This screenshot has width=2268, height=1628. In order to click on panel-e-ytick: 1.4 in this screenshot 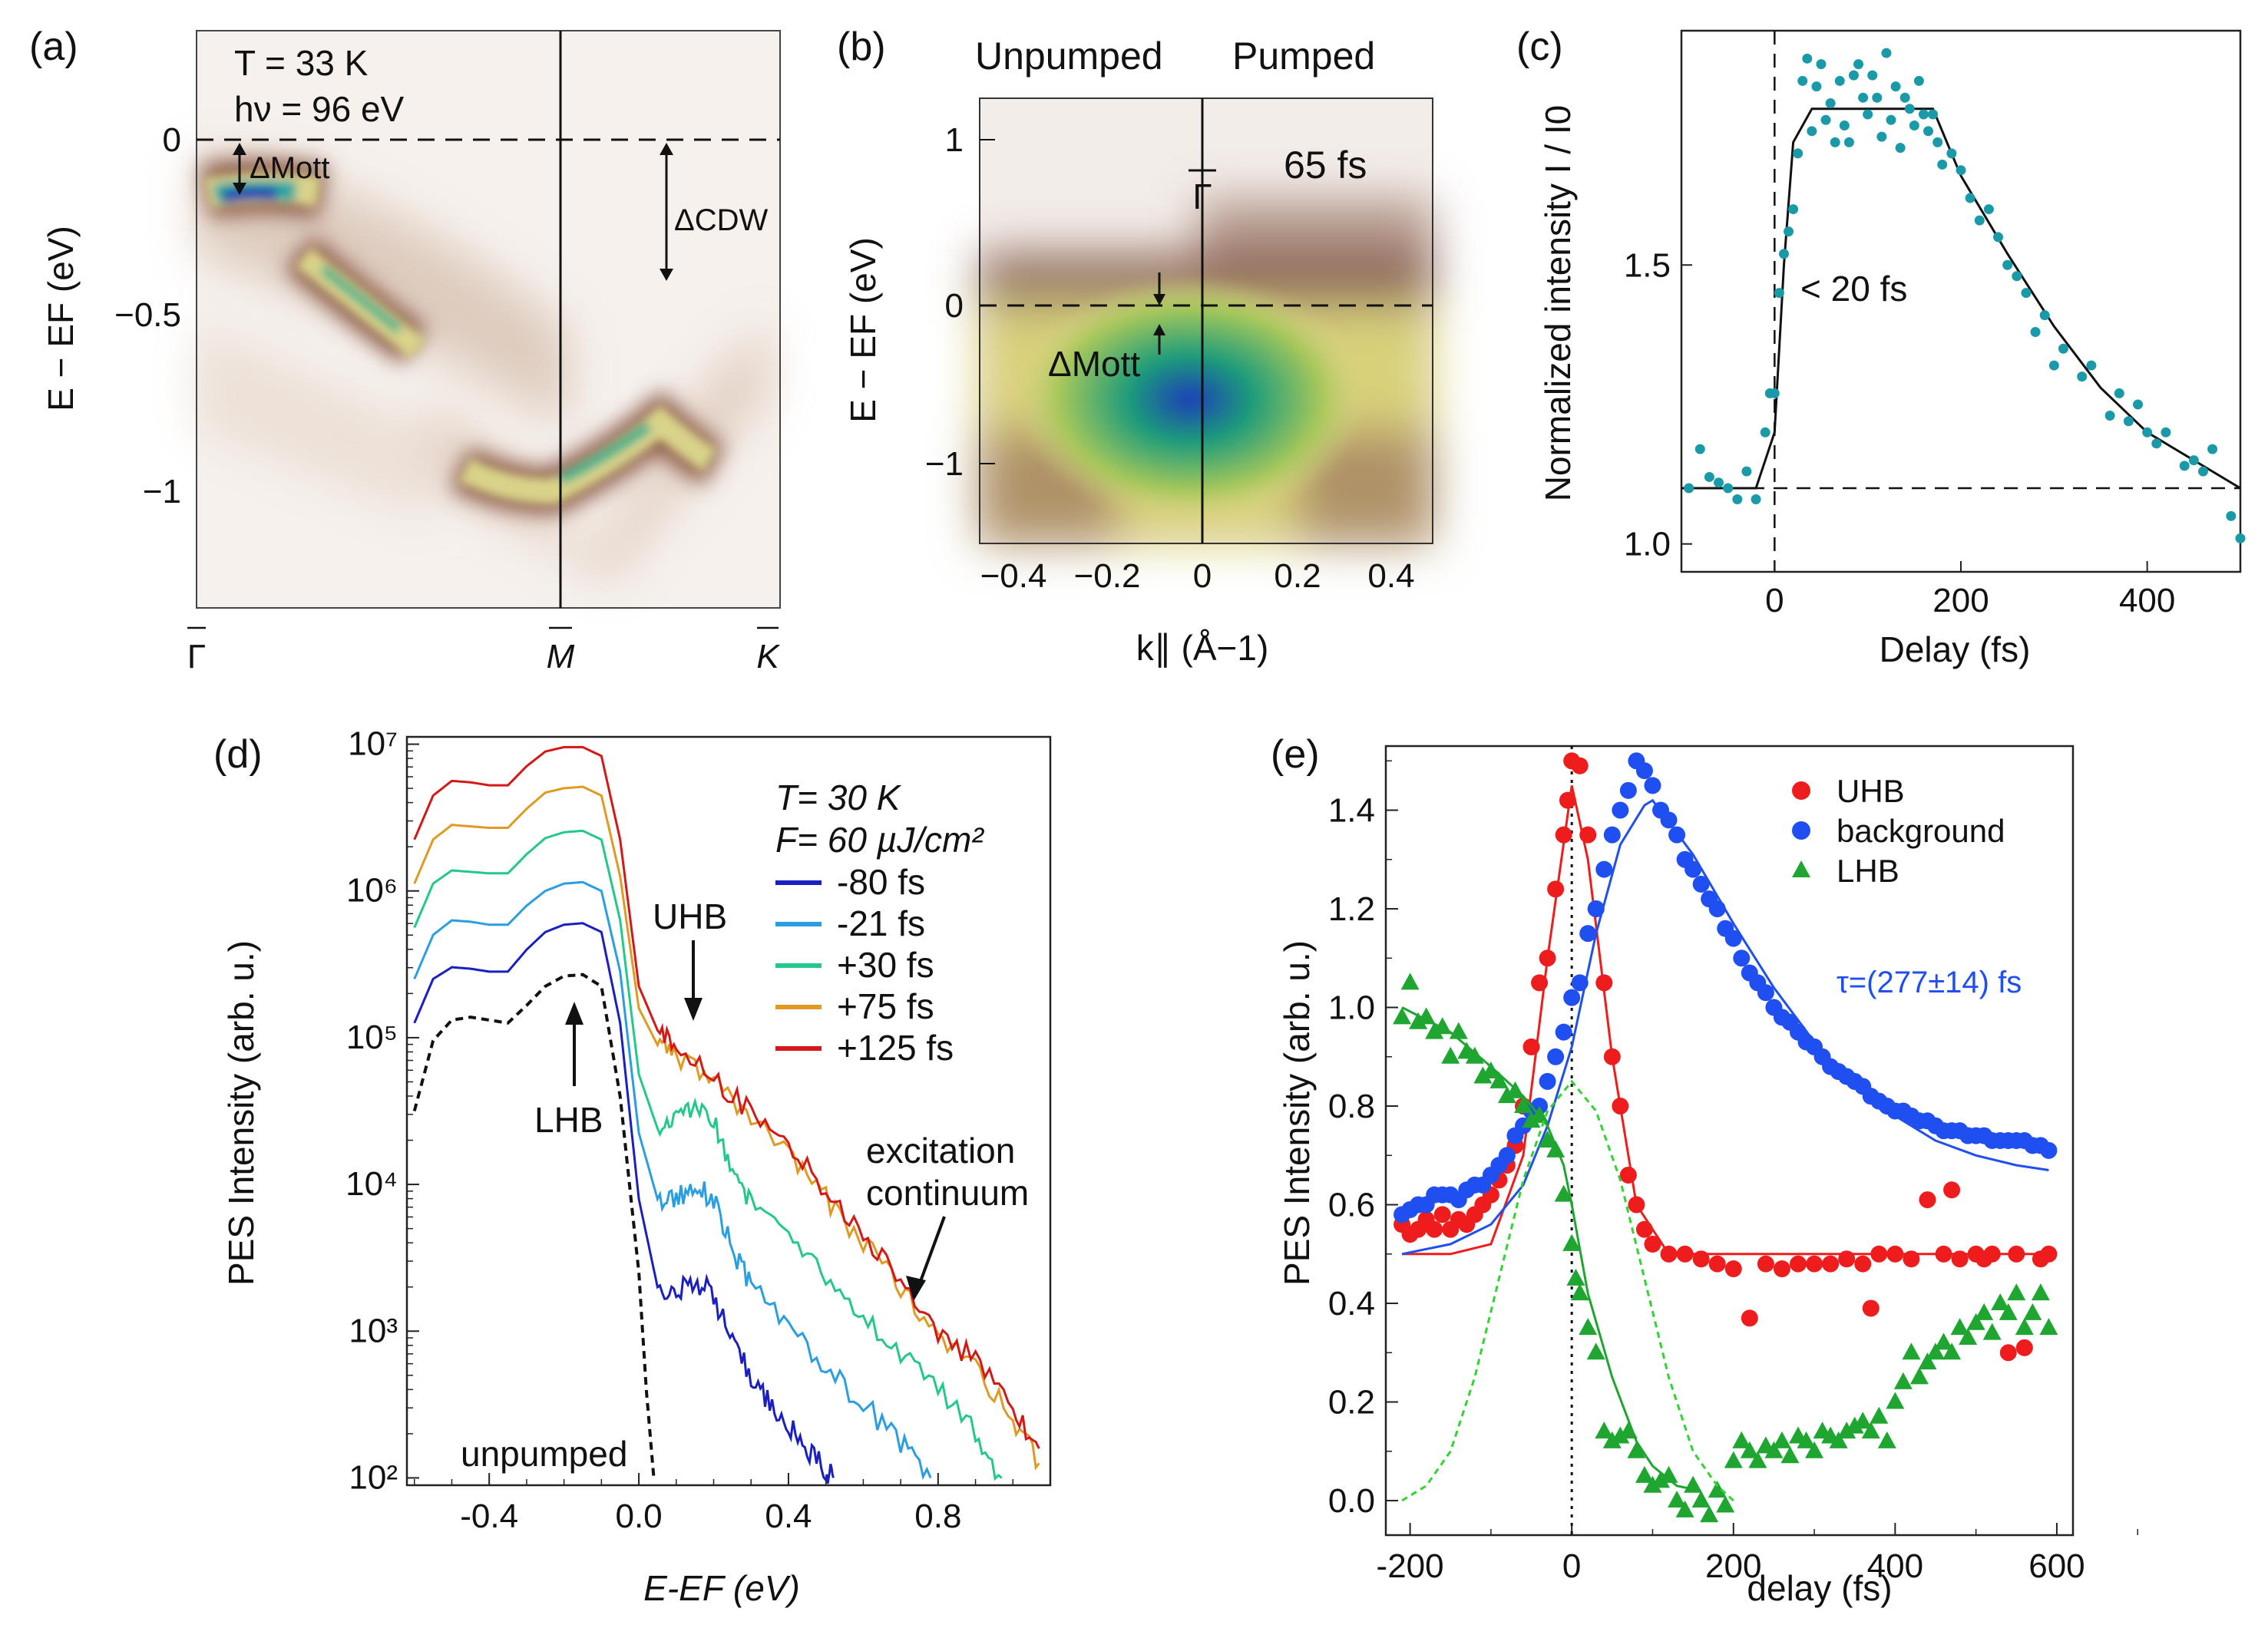, I will do `click(1351, 811)`.